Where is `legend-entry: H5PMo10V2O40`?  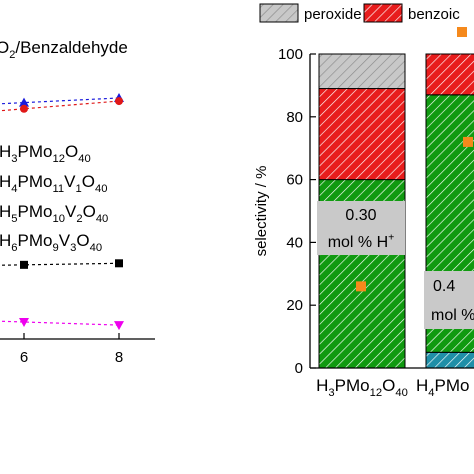
legend-entry: H5PMo10V2O40 is located at coordinates (54, 213).